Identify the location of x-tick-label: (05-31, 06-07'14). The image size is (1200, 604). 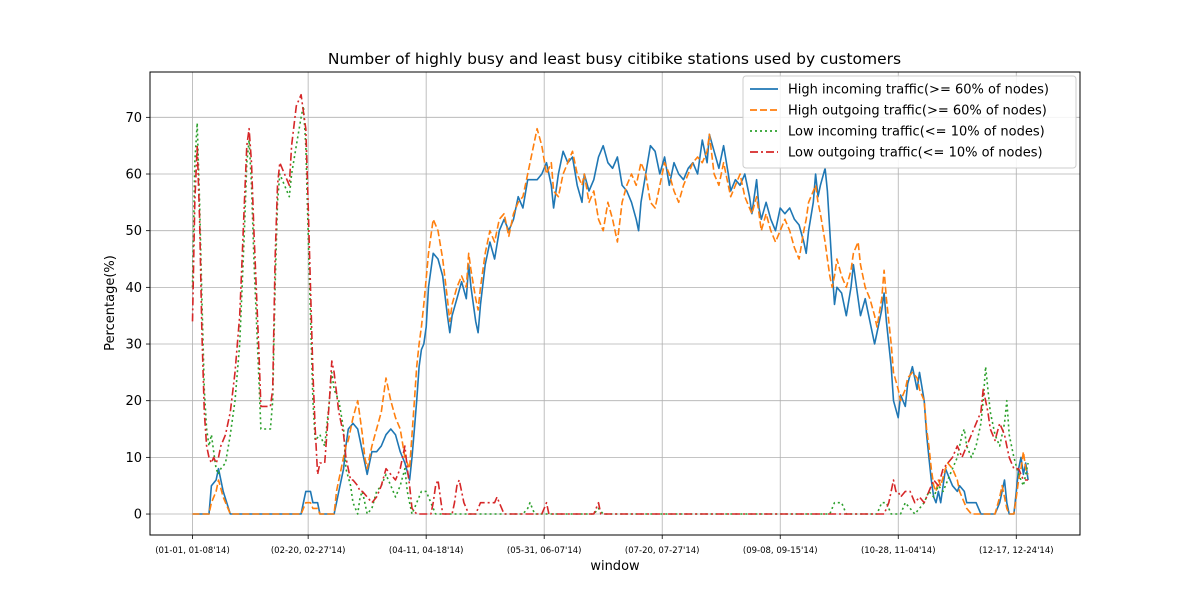
(544, 551).